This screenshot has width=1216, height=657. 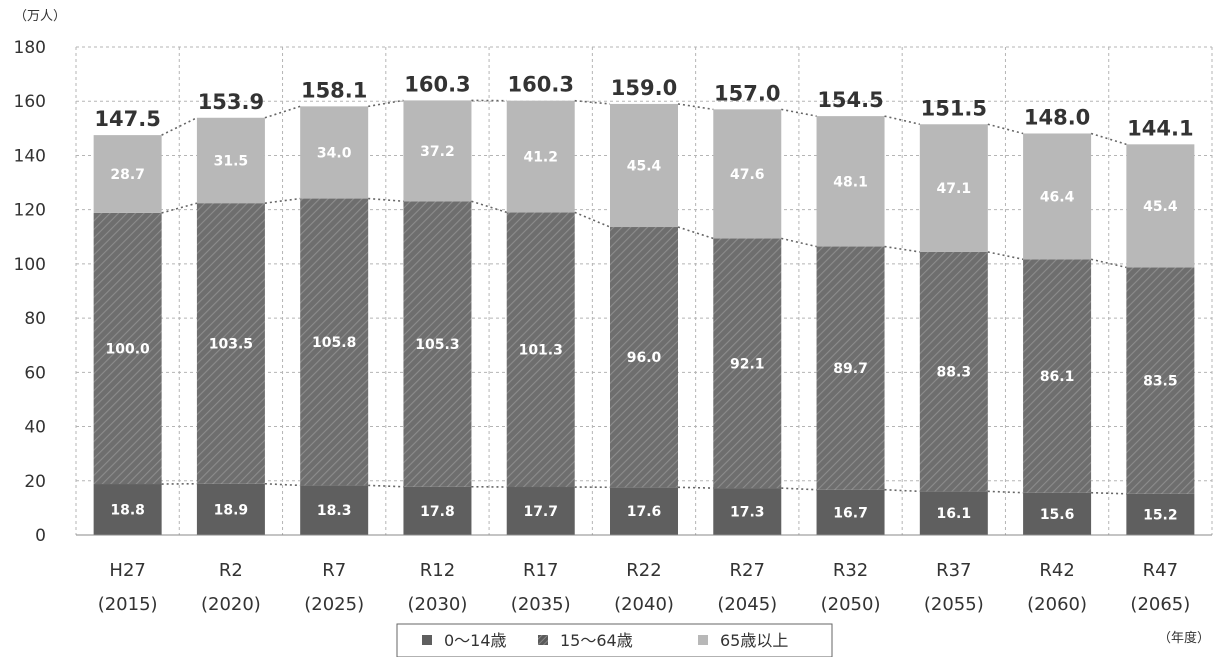 What do you see at coordinates (954, 604) in the screenshot?
I see `x-tick-year: (2055)` at bounding box center [954, 604].